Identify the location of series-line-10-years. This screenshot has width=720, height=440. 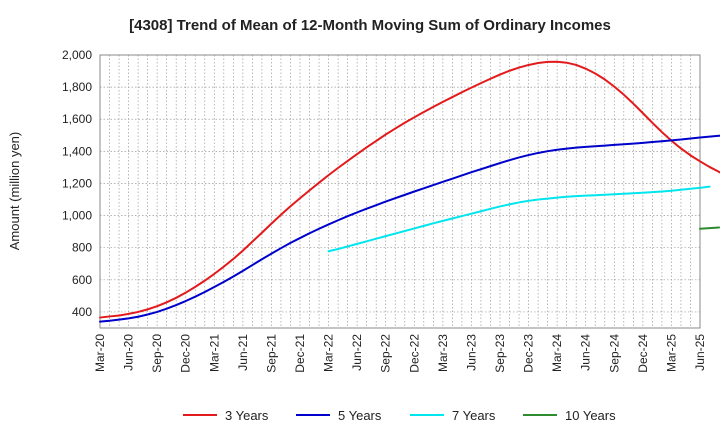
(709, 228).